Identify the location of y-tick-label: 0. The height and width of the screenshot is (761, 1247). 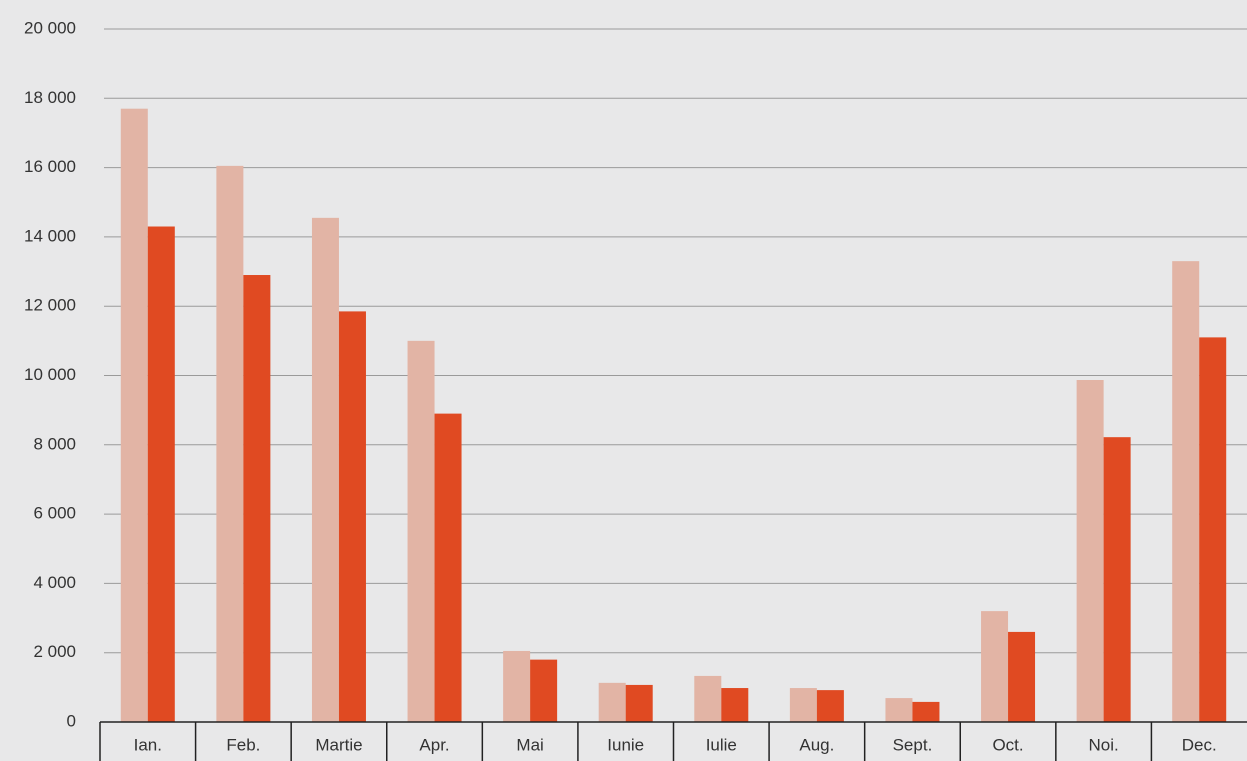
(71, 720).